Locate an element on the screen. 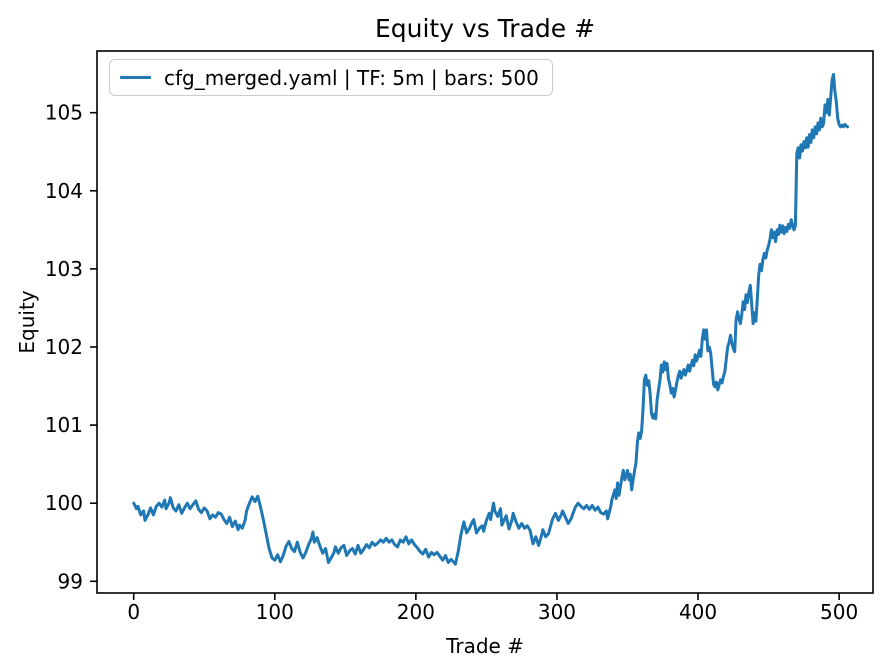 The width and height of the screenshot is (896, 672). x-tick-label: 0 is located at coordinates (133, 612).